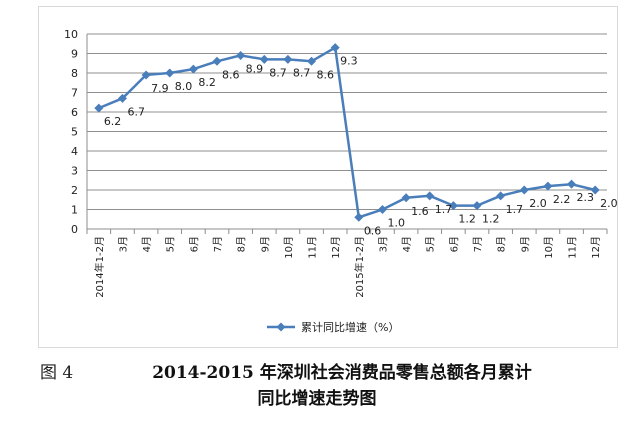 The image size is (634, 432). I want to click on data-label: 1.6, so click(420, 211).